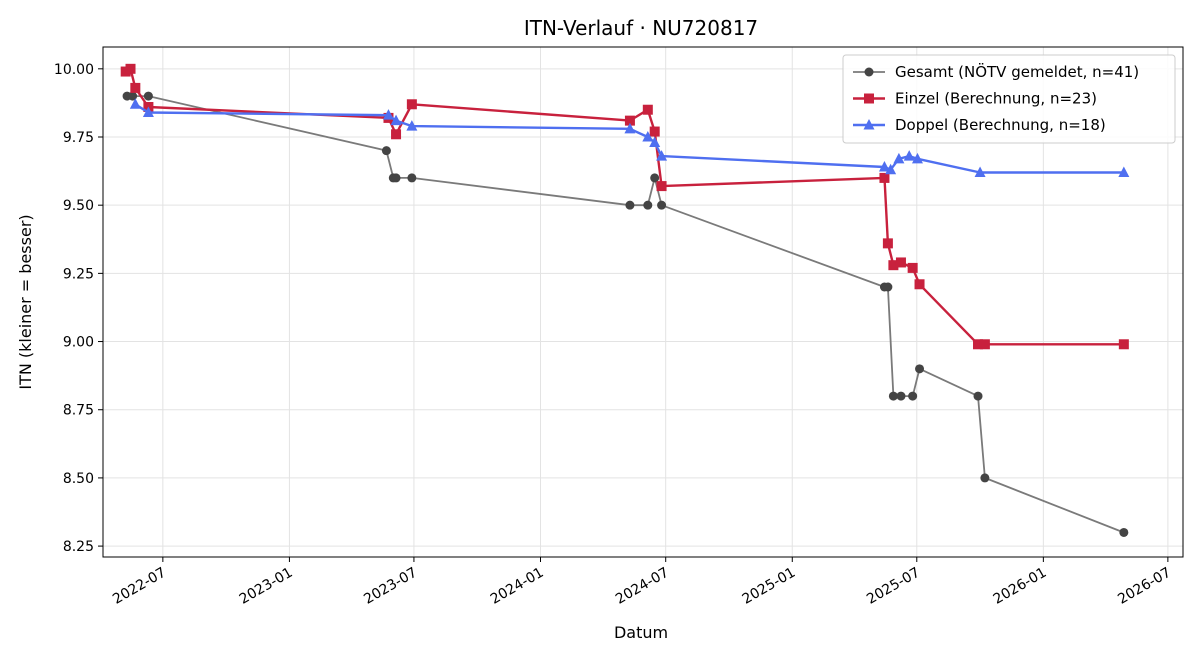  I want to click on legend-item: Gesamt (NÖTV gemeldet, n=41), so click(996, 71).